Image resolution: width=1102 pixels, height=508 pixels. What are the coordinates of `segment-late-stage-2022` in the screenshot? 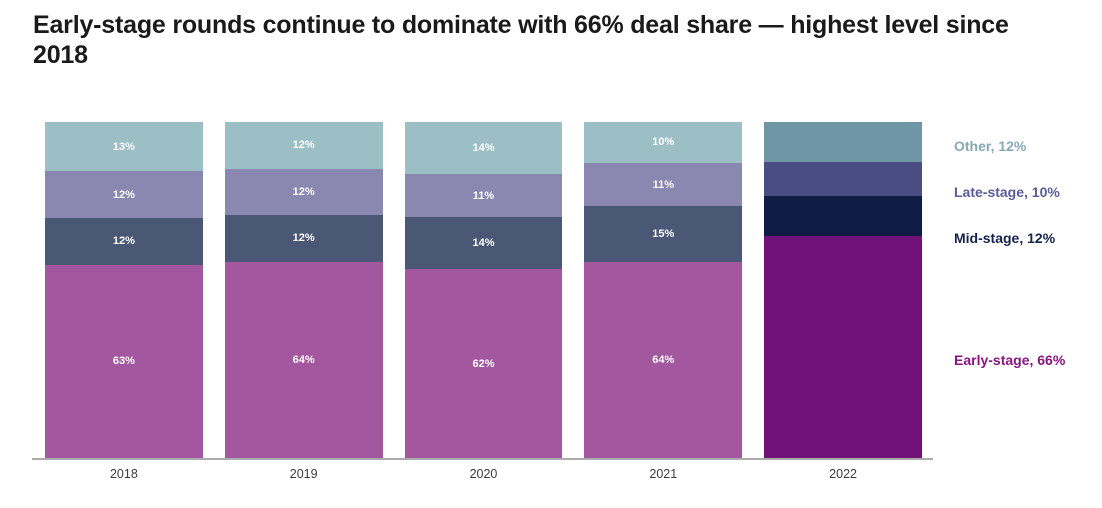 It's located at (843, 179).